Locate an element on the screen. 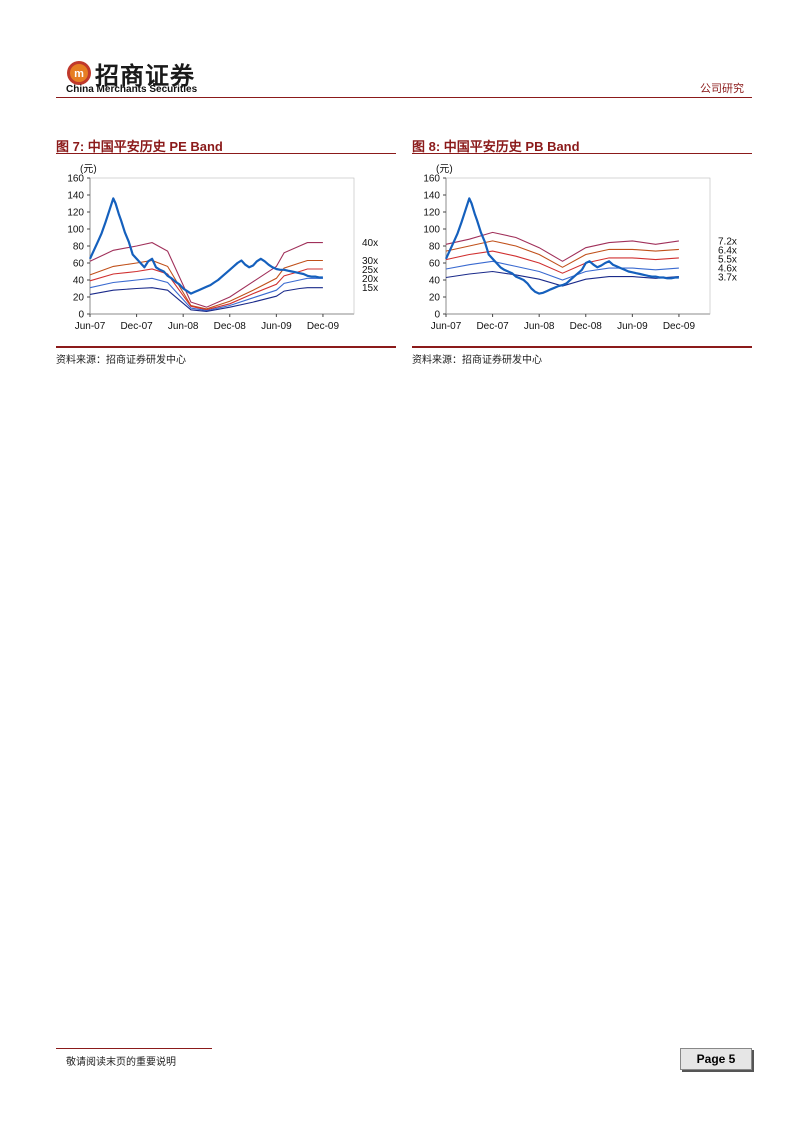 The image size is (794, 1123). svg-text: m is located at coordinates (79, 74).